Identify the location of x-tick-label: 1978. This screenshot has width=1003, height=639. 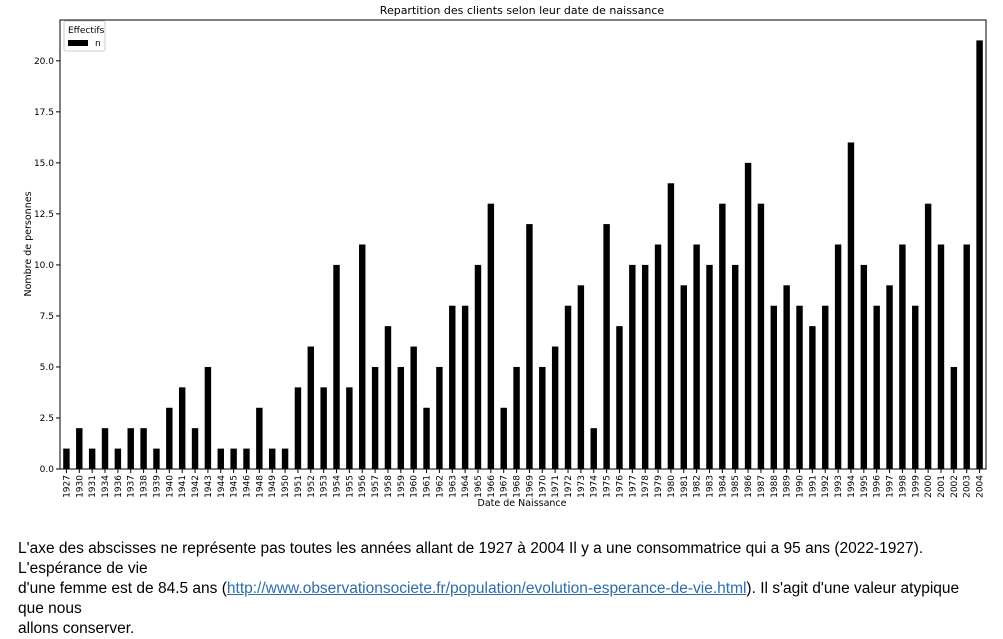
(646, 486).